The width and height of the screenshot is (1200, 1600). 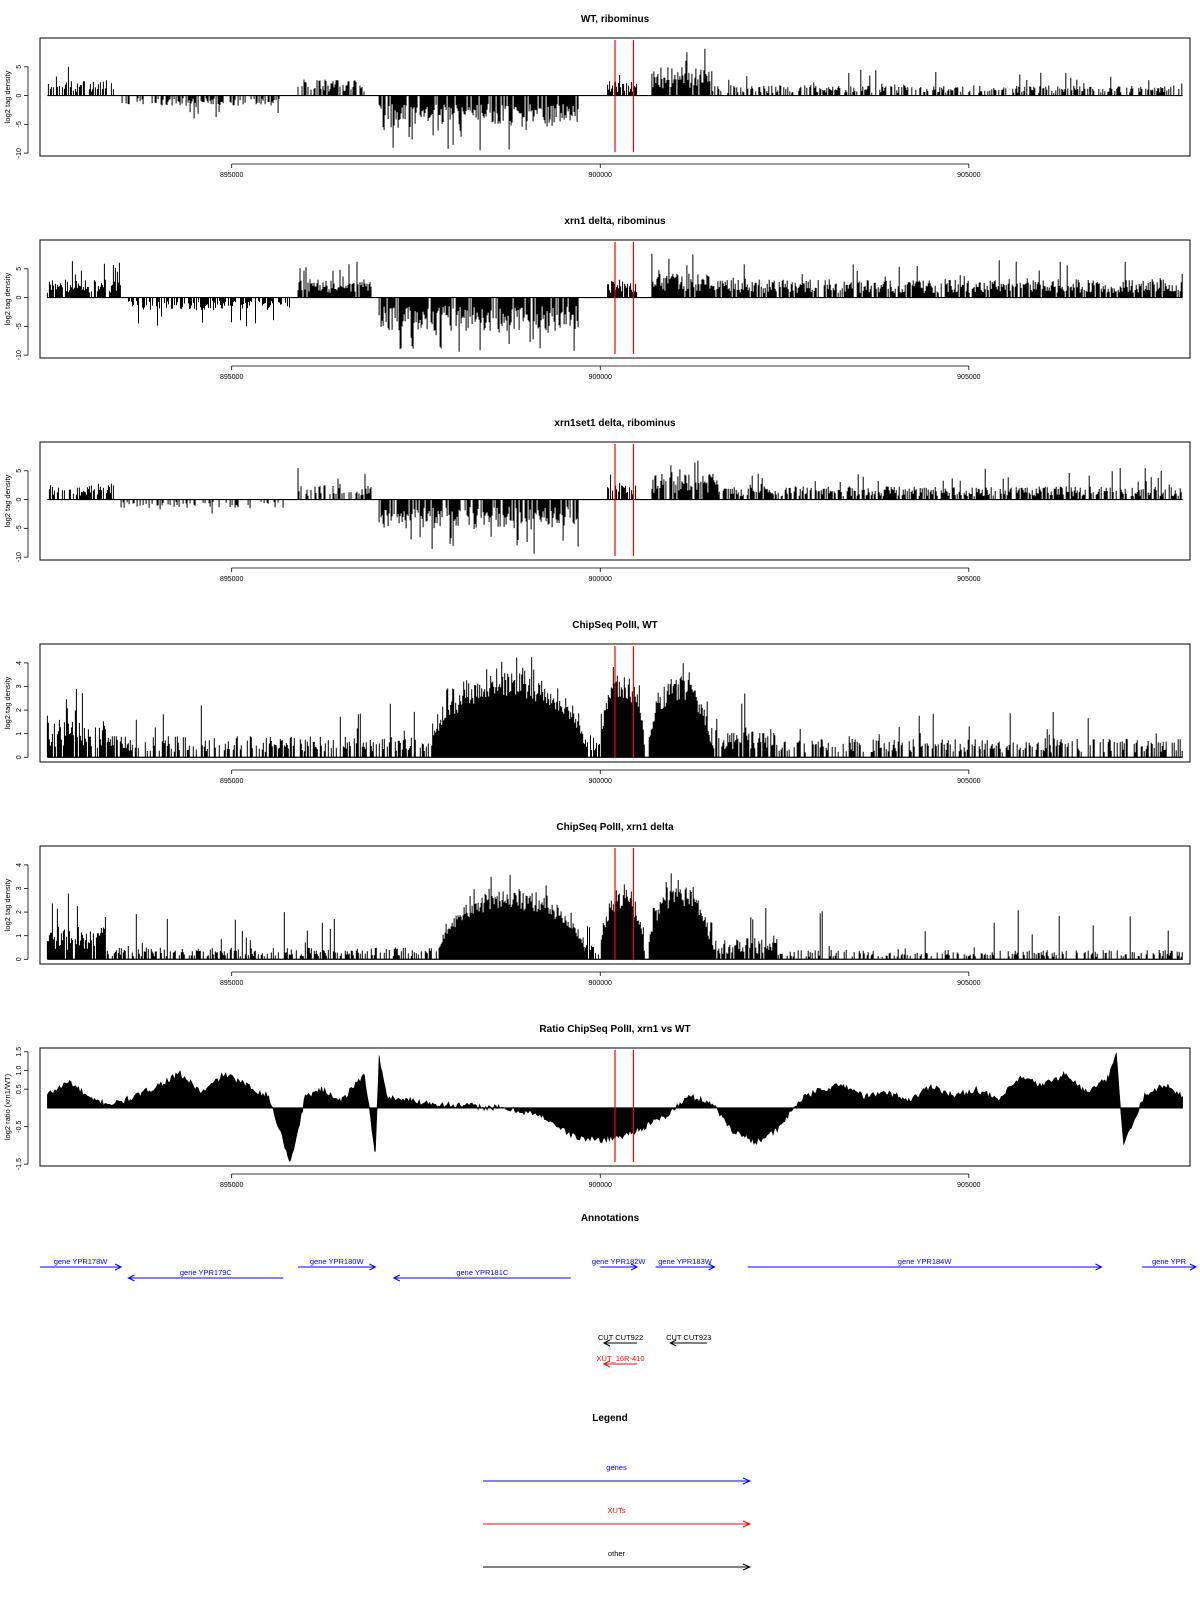 I want to click on feature-label: XUT_16R-410, so click(x=621, y=1358).